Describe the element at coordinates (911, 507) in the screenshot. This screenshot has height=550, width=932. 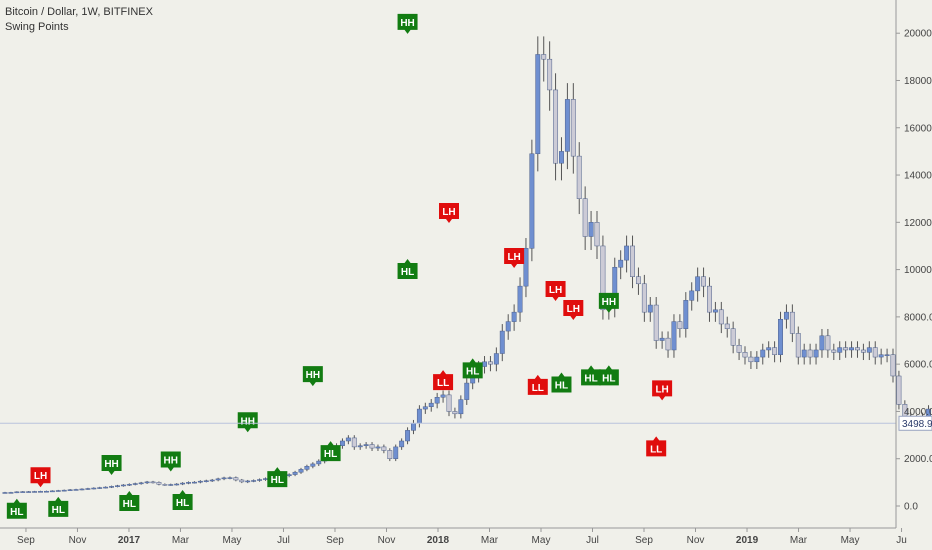
I see `y-tick-label: 0.0` at that location.